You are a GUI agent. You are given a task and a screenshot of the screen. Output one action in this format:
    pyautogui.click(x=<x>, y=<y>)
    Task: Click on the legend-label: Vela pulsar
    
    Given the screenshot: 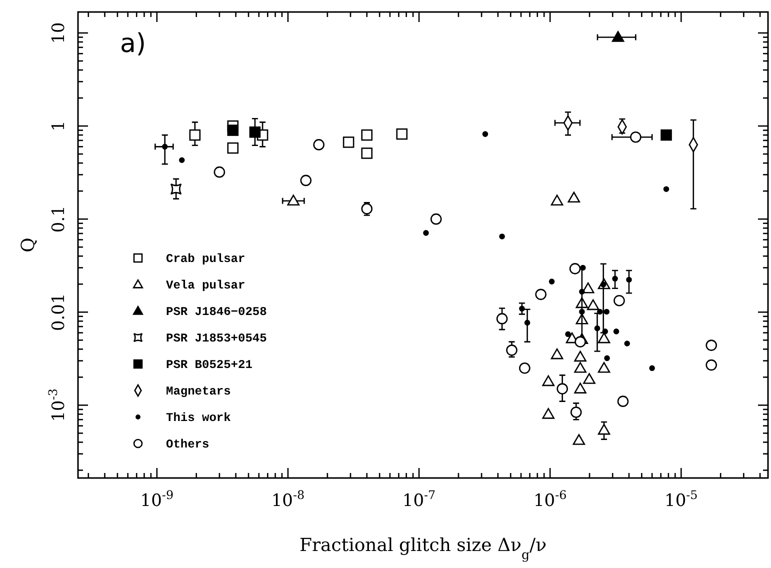 What is the action you would take?
    pyautogui.click(x=206, y=285)
    